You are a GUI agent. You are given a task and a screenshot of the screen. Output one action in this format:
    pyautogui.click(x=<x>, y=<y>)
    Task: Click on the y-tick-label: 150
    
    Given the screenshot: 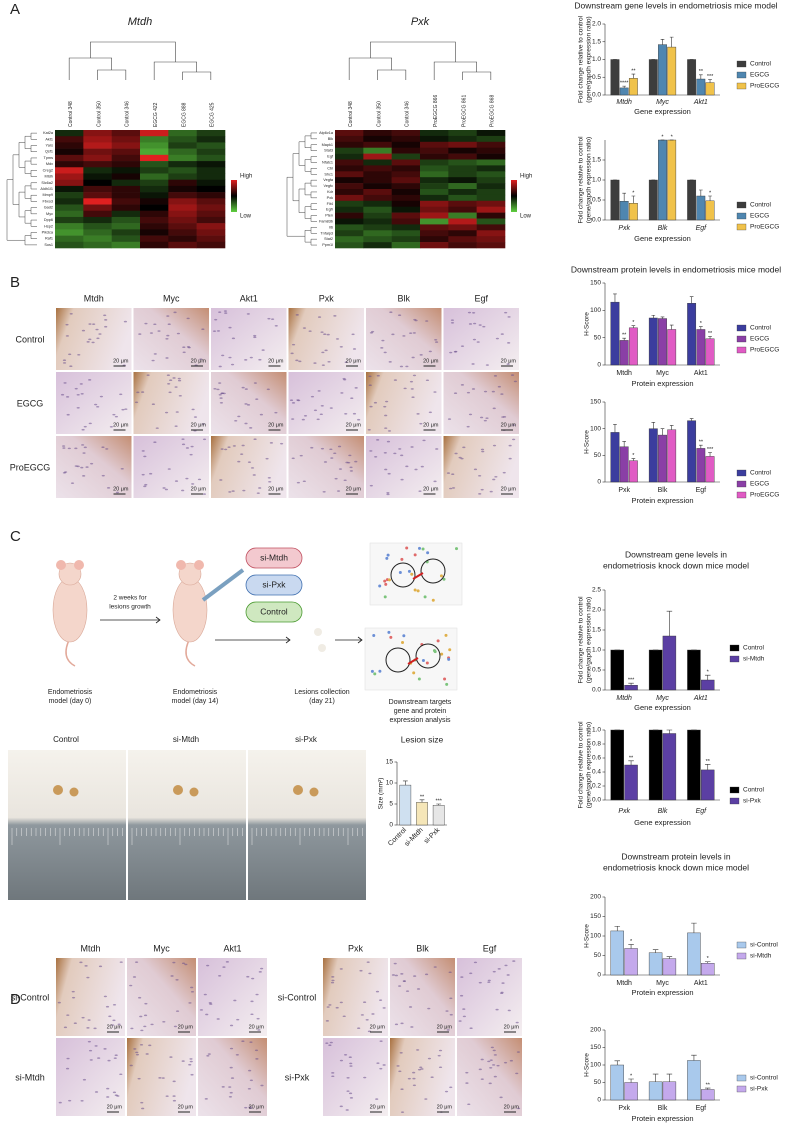 What is the action you would take?
    pyautogui.click(x=595, y=402)
    